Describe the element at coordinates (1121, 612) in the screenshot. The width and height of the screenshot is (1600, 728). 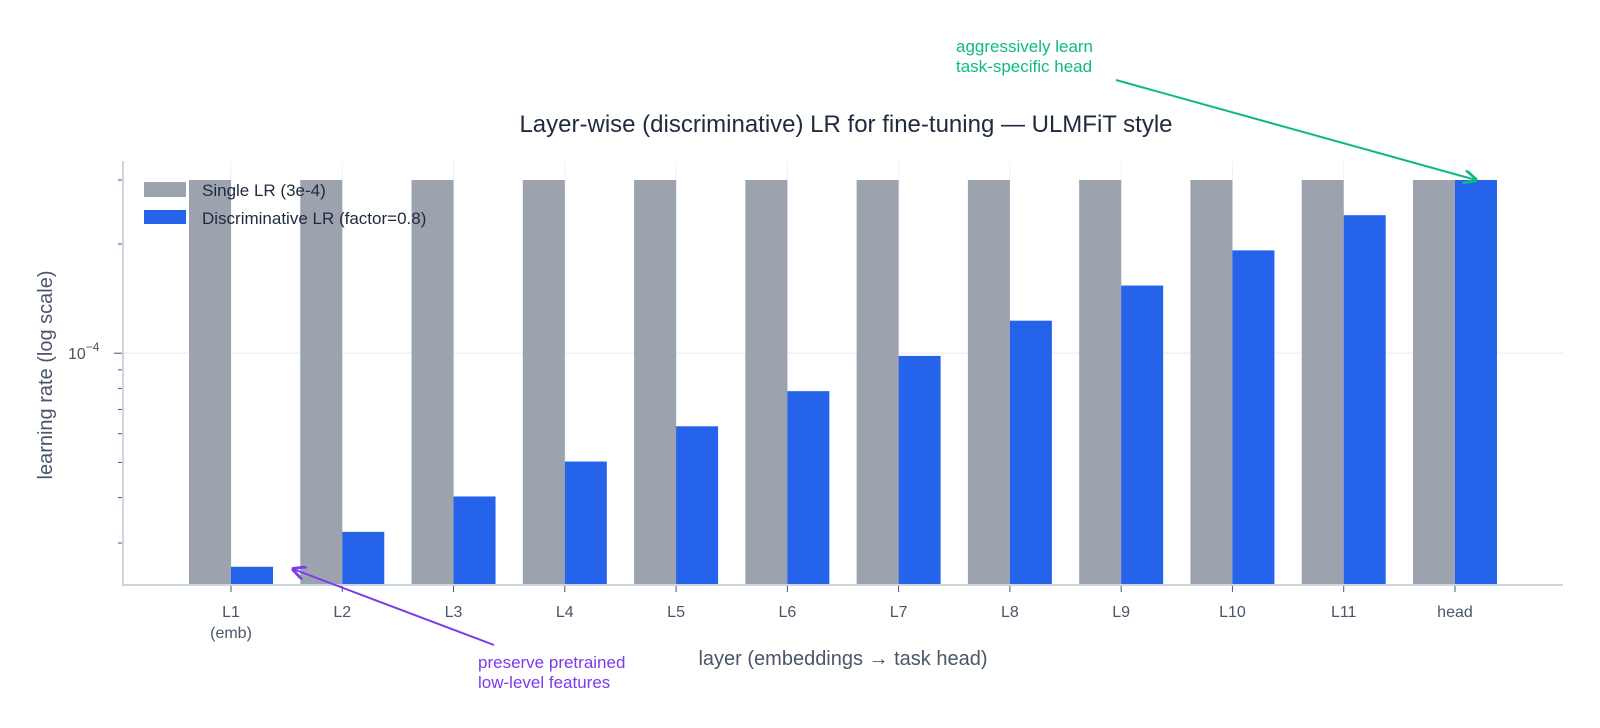
I see `x-tick-label: L9` at that location.